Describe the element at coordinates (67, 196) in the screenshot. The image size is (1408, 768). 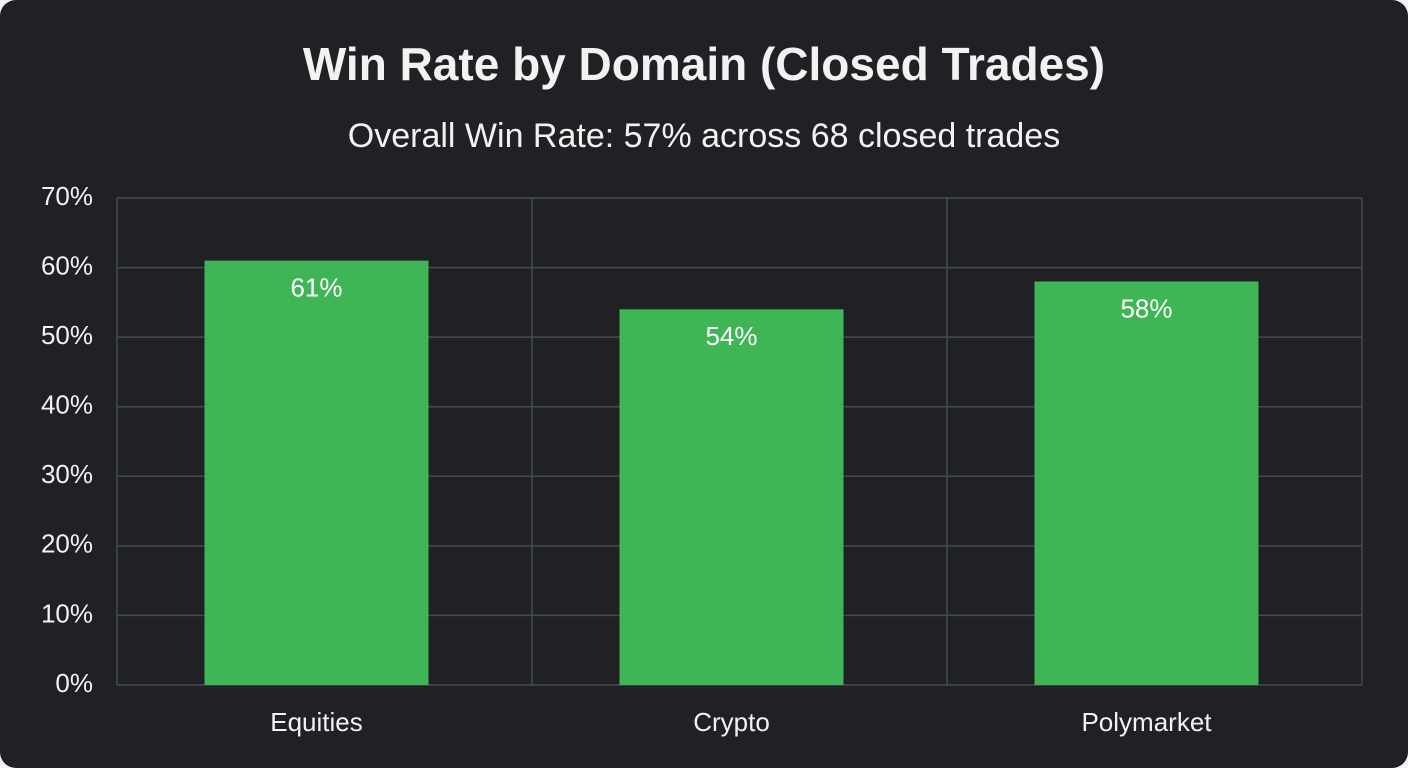
I see `y-tick-label: 70%` at that location.